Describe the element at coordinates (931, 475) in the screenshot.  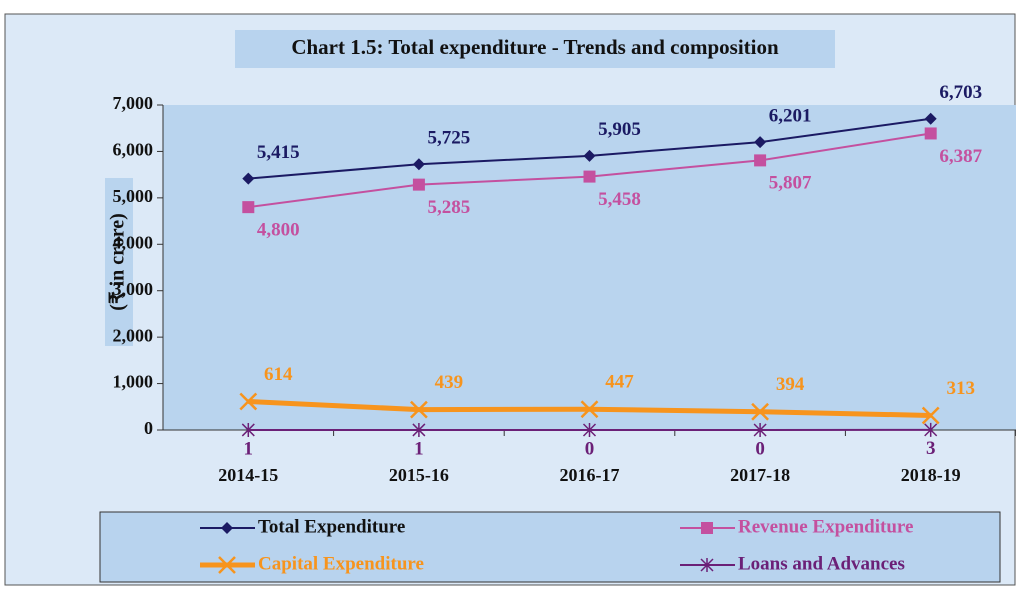
I see `x-tick-label: 2018-19` at that location.